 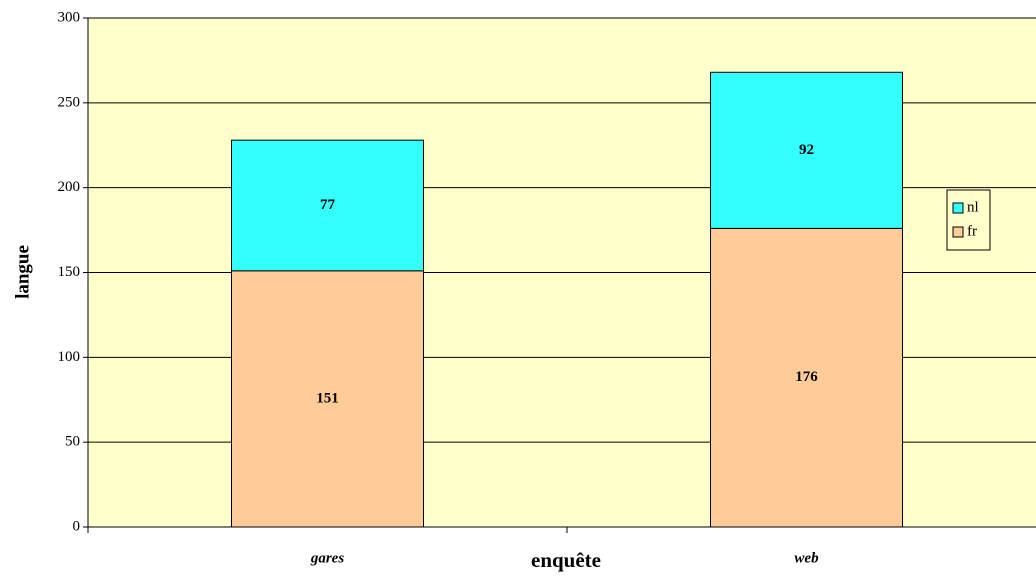 What do you see at coordinates (968, 220) in the screenshot?
I see `legend-box` at bounding box center [968, 220].